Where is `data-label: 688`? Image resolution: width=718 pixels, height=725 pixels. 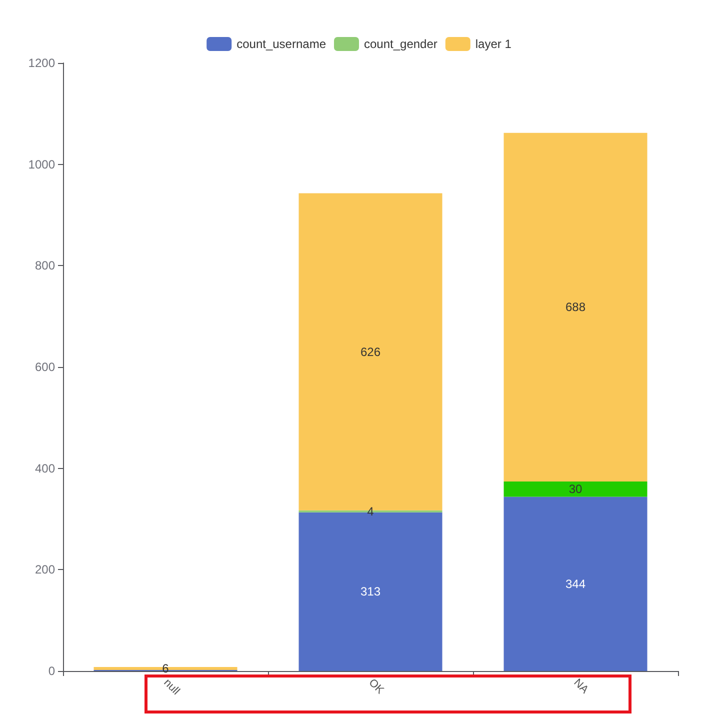
data-label: 688 is located at coordinates (575, 307).